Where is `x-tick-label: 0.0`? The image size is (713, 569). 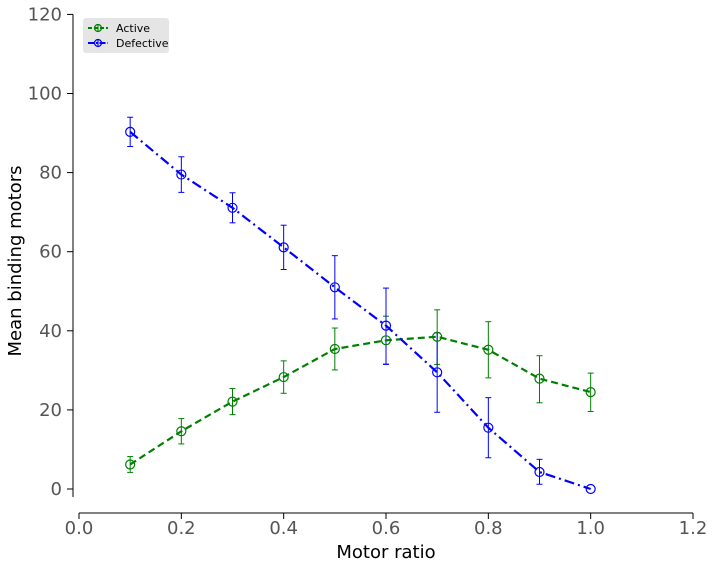
x-tick-label: 0.0 is located at coordinates (79, 528).